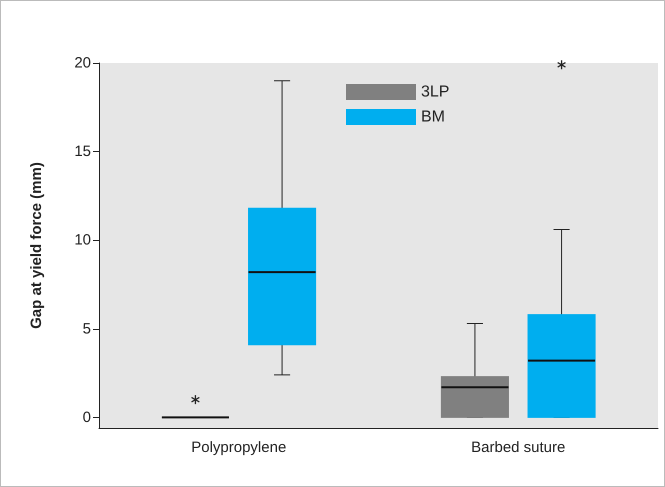  Describe the element at coordinates (518, 447) in the screenshot. I see `x-tick-label: Barbed suture` at that location.